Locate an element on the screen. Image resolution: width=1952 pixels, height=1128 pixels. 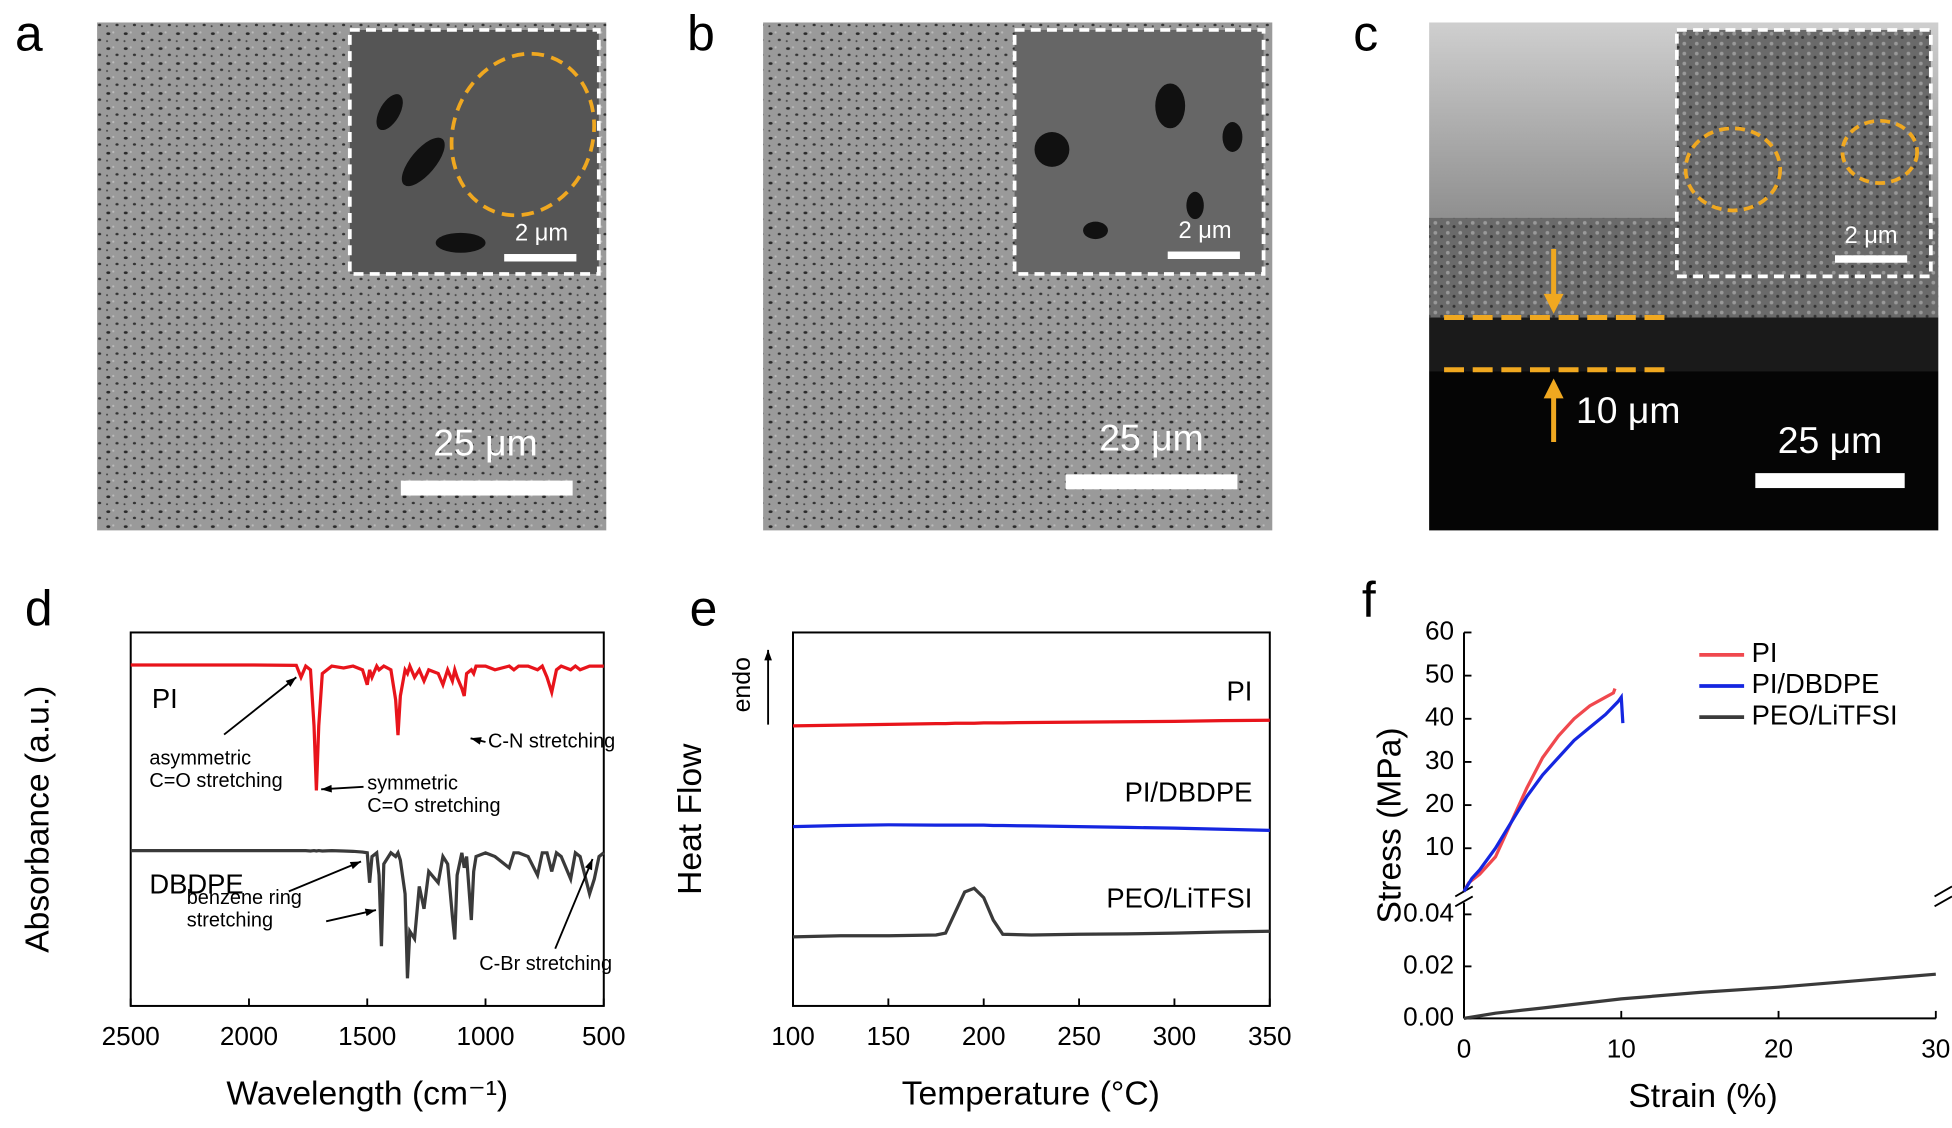
sem-image-substrate is located at coordinates (1684, 451).